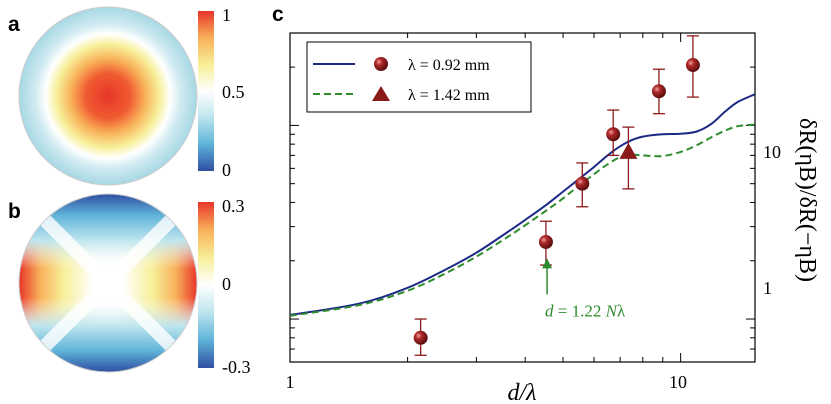 The image size is (831, 404). What do you see at coordinates (678, 382) in the screenshot?
I see `x-tick-label-10: 10` at bounding box center [678, 382].